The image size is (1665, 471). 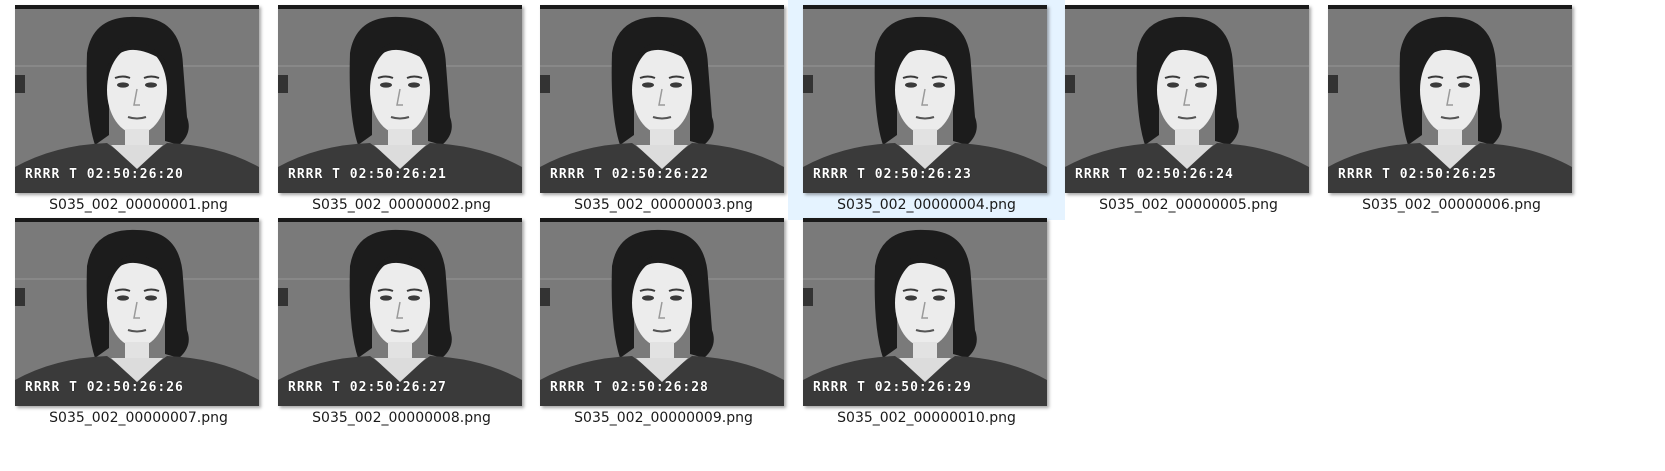 What do you see at coordinates (892, 387) in the screenshot?
I see `timecode-overlay: RRRR T 02:50:26:29` at bounding box center [892, 387].